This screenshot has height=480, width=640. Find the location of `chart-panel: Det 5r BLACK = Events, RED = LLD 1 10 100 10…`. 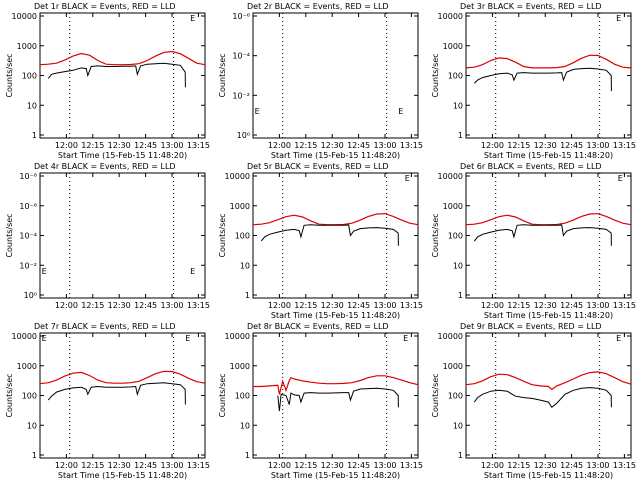

chart-panel: Det 5r BLACK = Events, RED = LLD 1 10 100 10… is located at coordinates (320, 241).